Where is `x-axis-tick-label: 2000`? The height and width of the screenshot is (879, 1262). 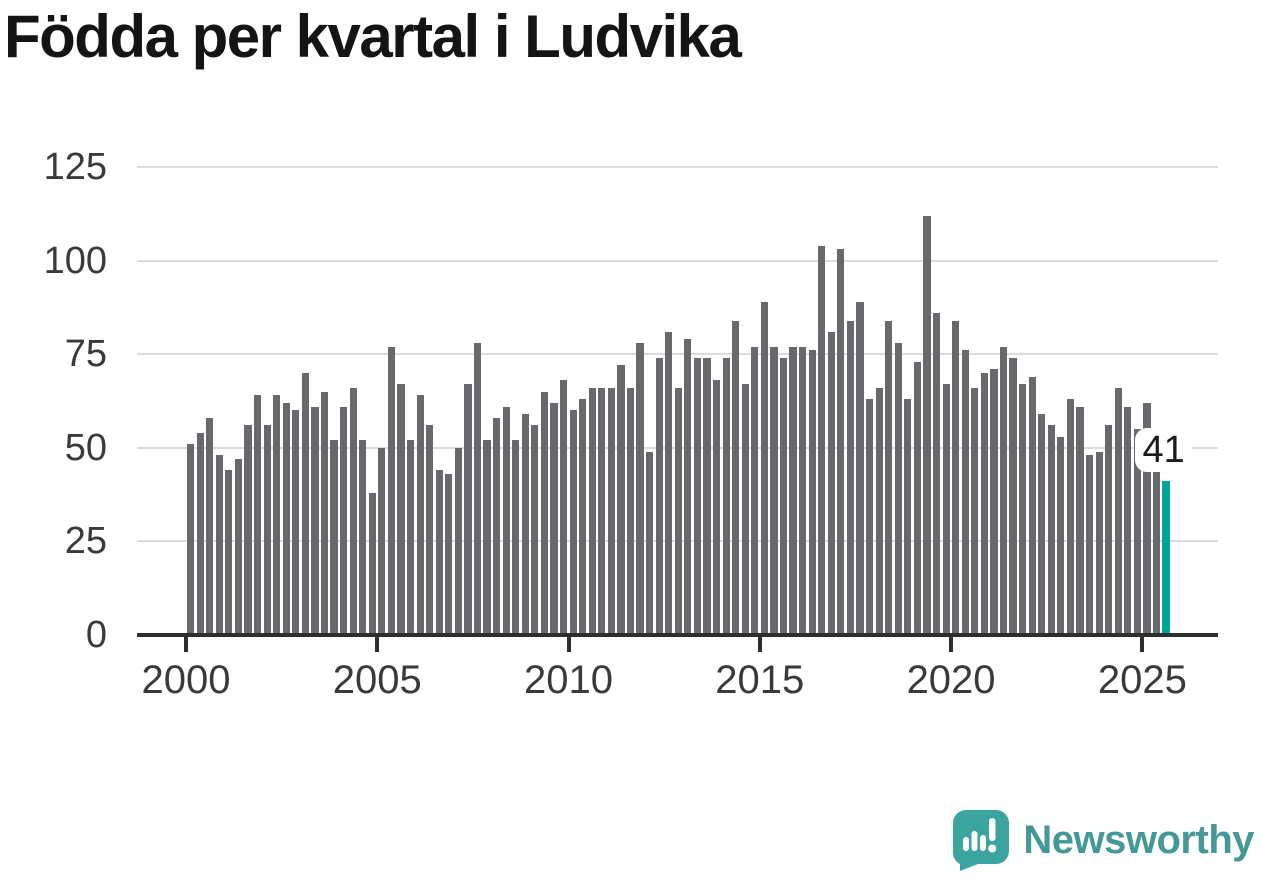
x-axis-tick-label: 2000 is located at coordinates (186, 680).